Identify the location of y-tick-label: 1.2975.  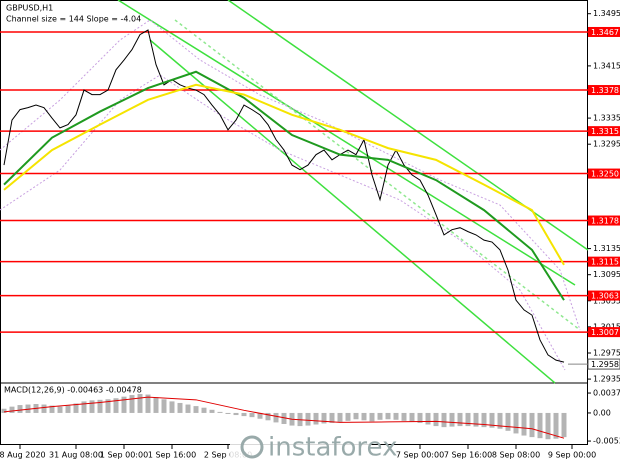
(606, 352).